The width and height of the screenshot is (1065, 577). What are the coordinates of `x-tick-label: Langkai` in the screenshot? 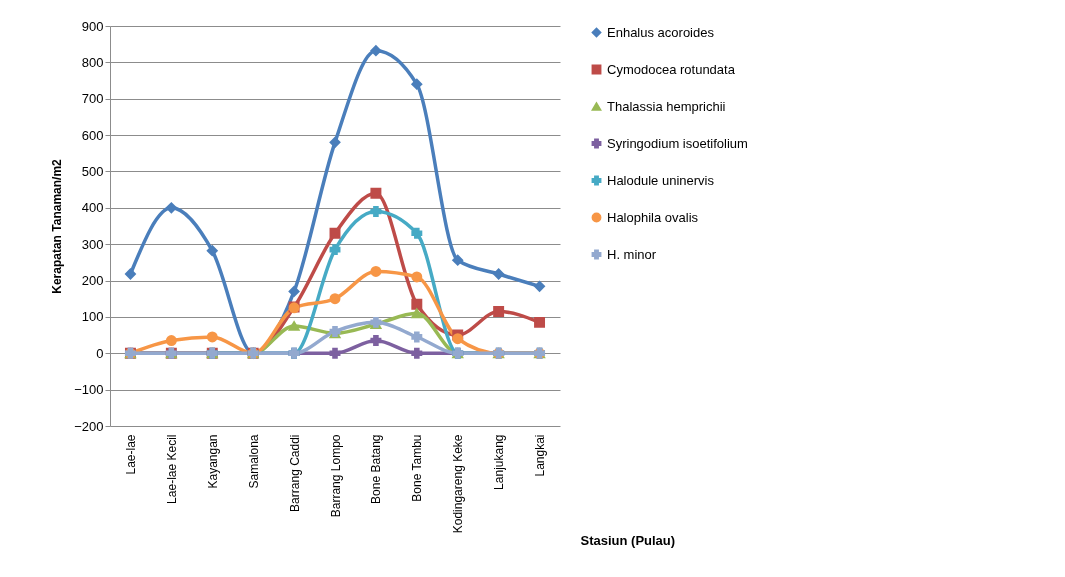 It's located at (540, 455).